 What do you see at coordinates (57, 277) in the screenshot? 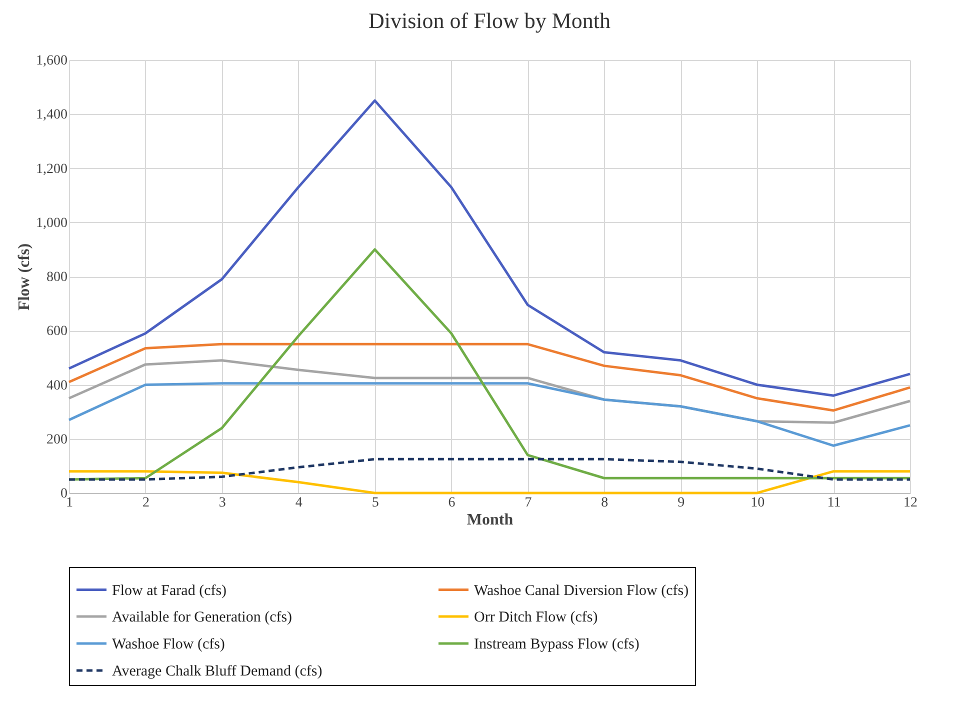
I see `y-tick-label: 800` at bounding box center [57, 277].